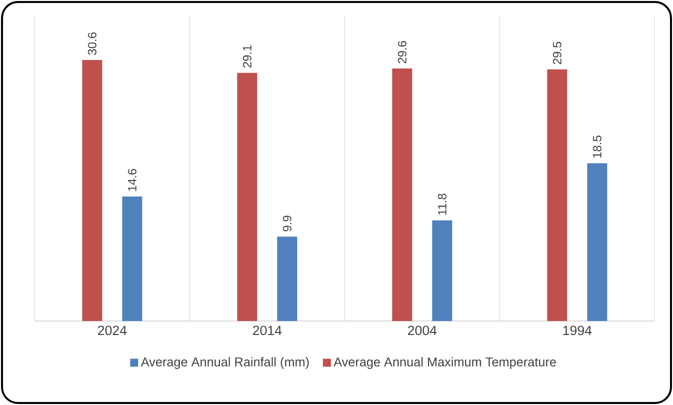  Describe the element at coordinates (267, 331) in the screenshot. I see `x-tick-label: 2014` at that location.